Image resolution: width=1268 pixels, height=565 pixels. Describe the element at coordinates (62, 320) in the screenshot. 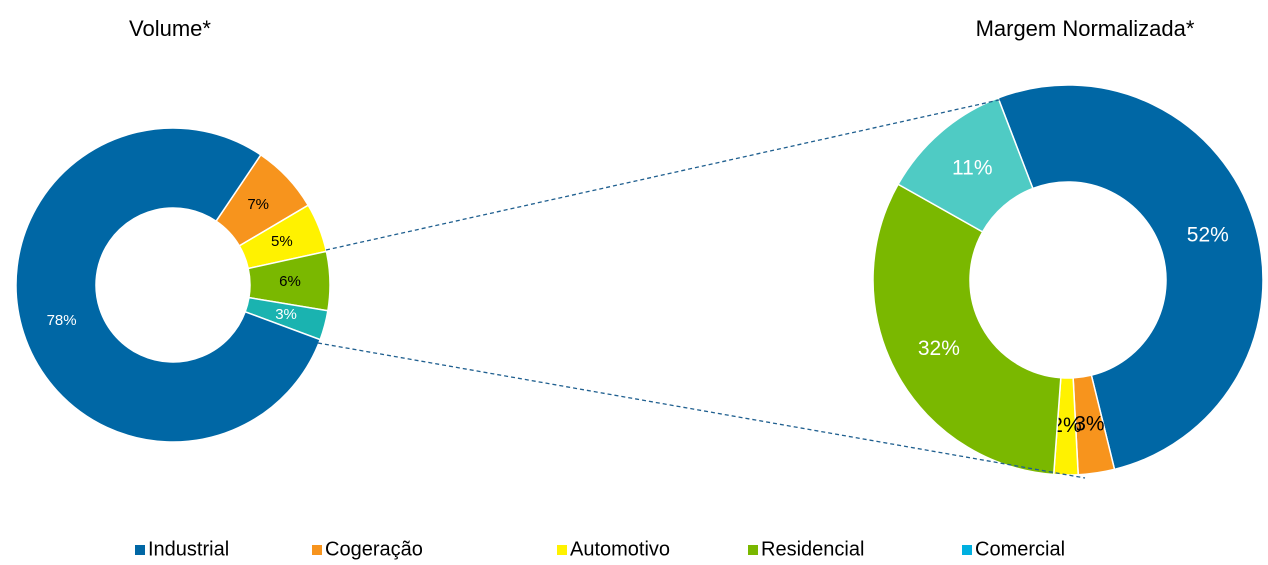

I see `data-label: 78%` at that location.